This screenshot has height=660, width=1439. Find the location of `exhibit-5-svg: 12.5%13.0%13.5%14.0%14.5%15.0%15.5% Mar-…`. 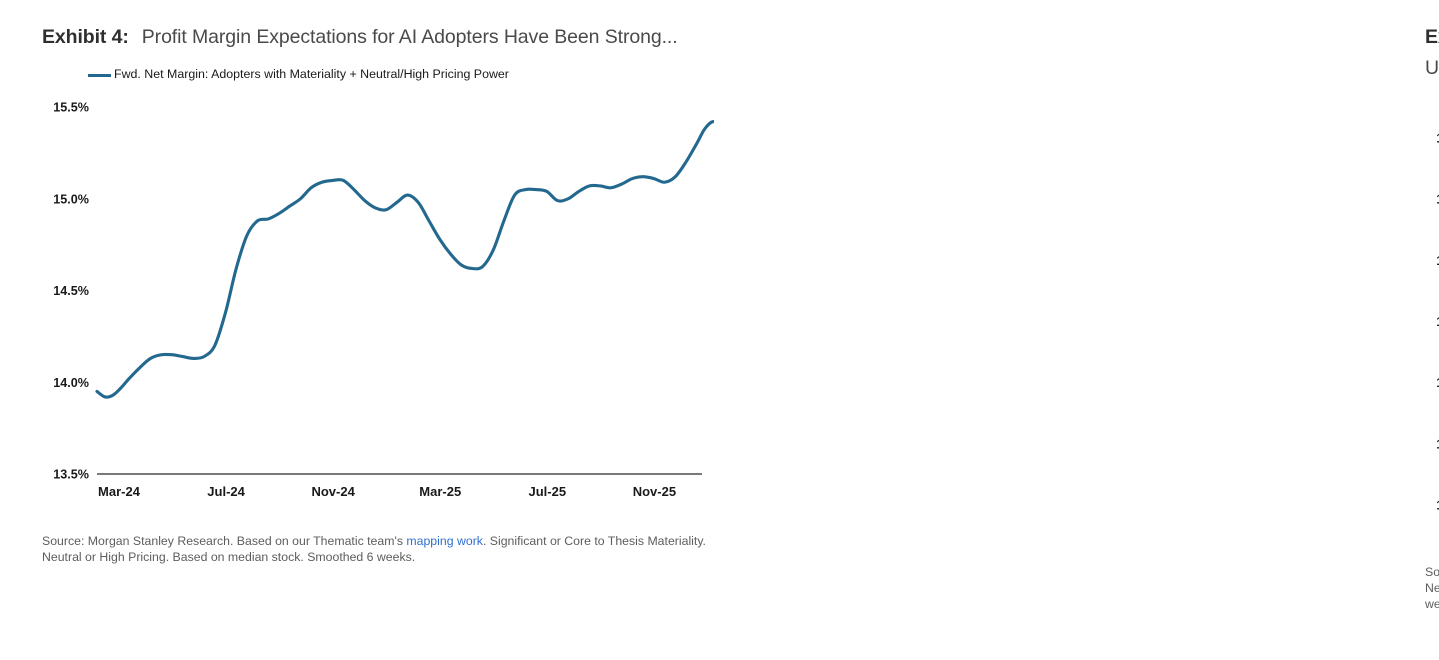

exhibit-5-svg: 12.5%13.0%13.5%14.0%14.5%15.0%15.5% Mar-… is located at coordinates (1437, 321).